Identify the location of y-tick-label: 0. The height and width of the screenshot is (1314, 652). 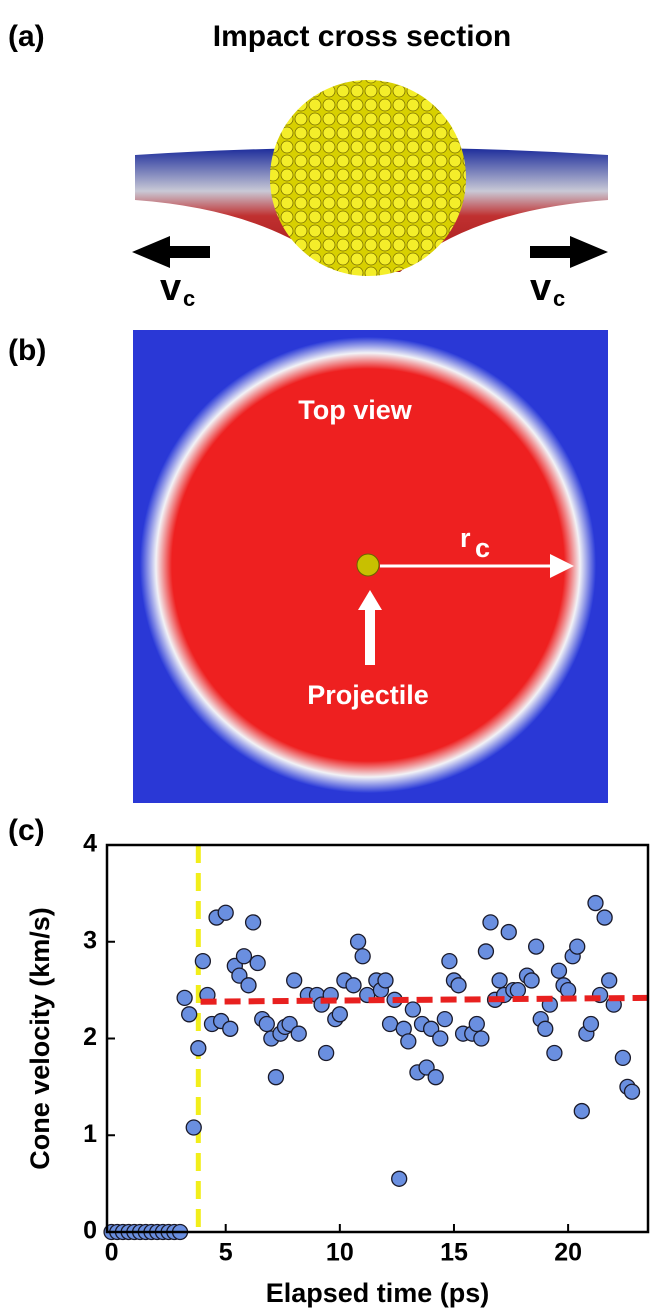
(90, 1231).